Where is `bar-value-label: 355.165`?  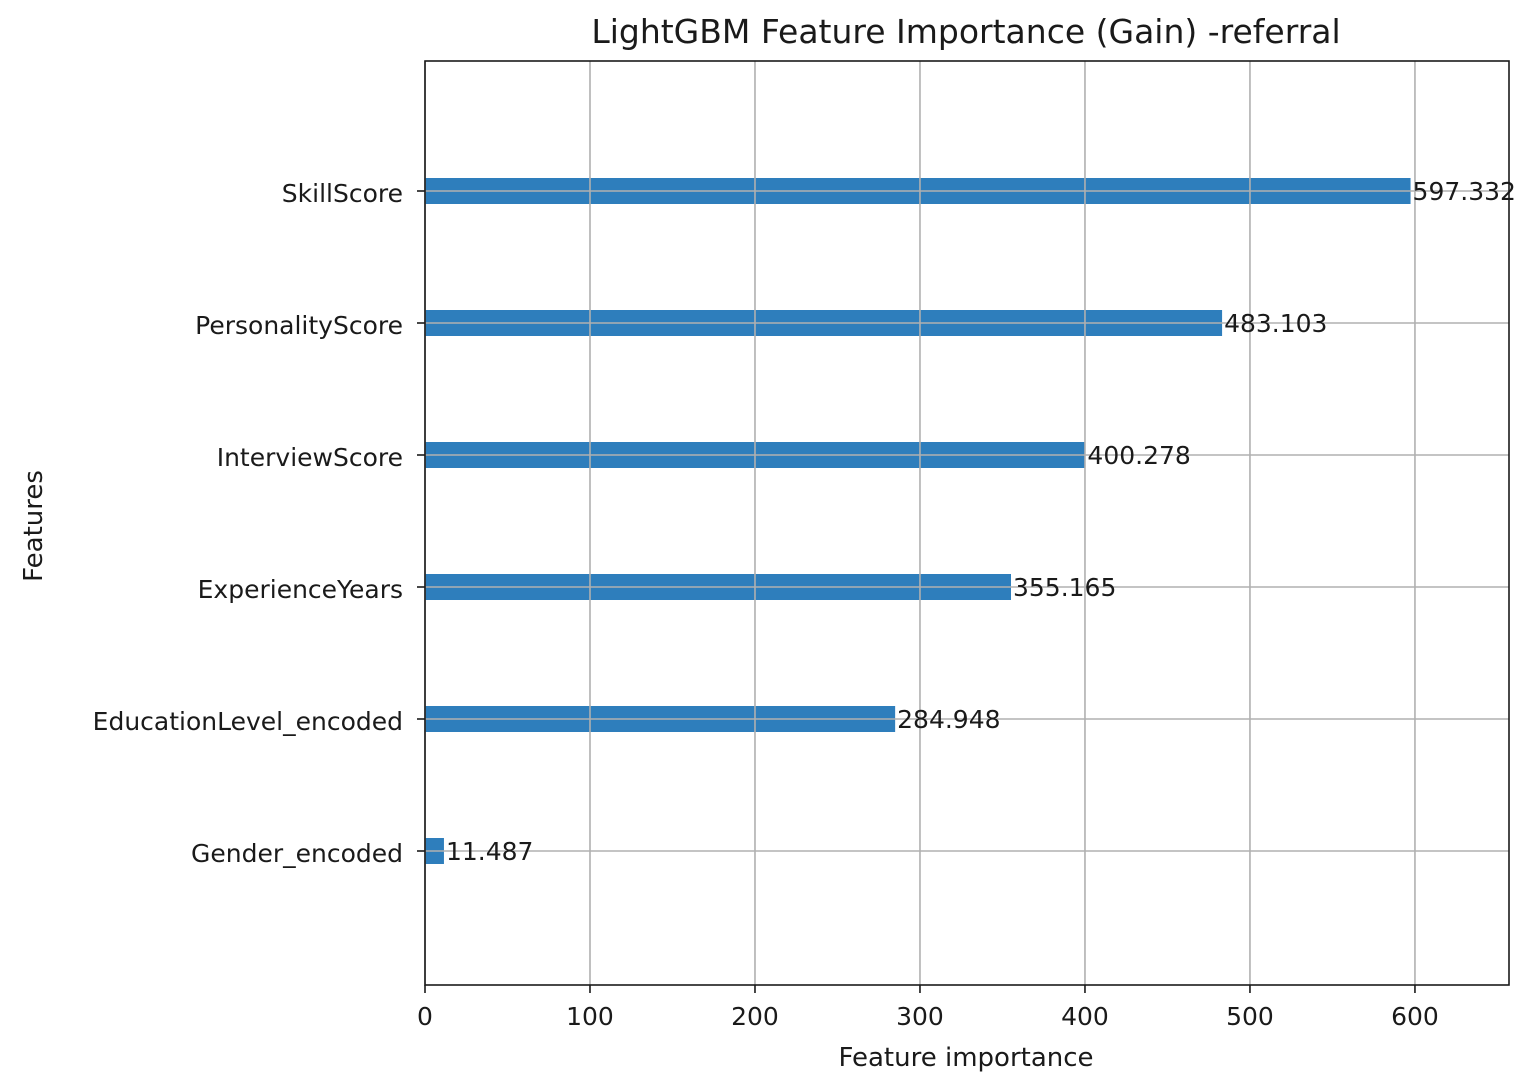 bar-value-label: 355.165 is located at coordinates (1064, 587).